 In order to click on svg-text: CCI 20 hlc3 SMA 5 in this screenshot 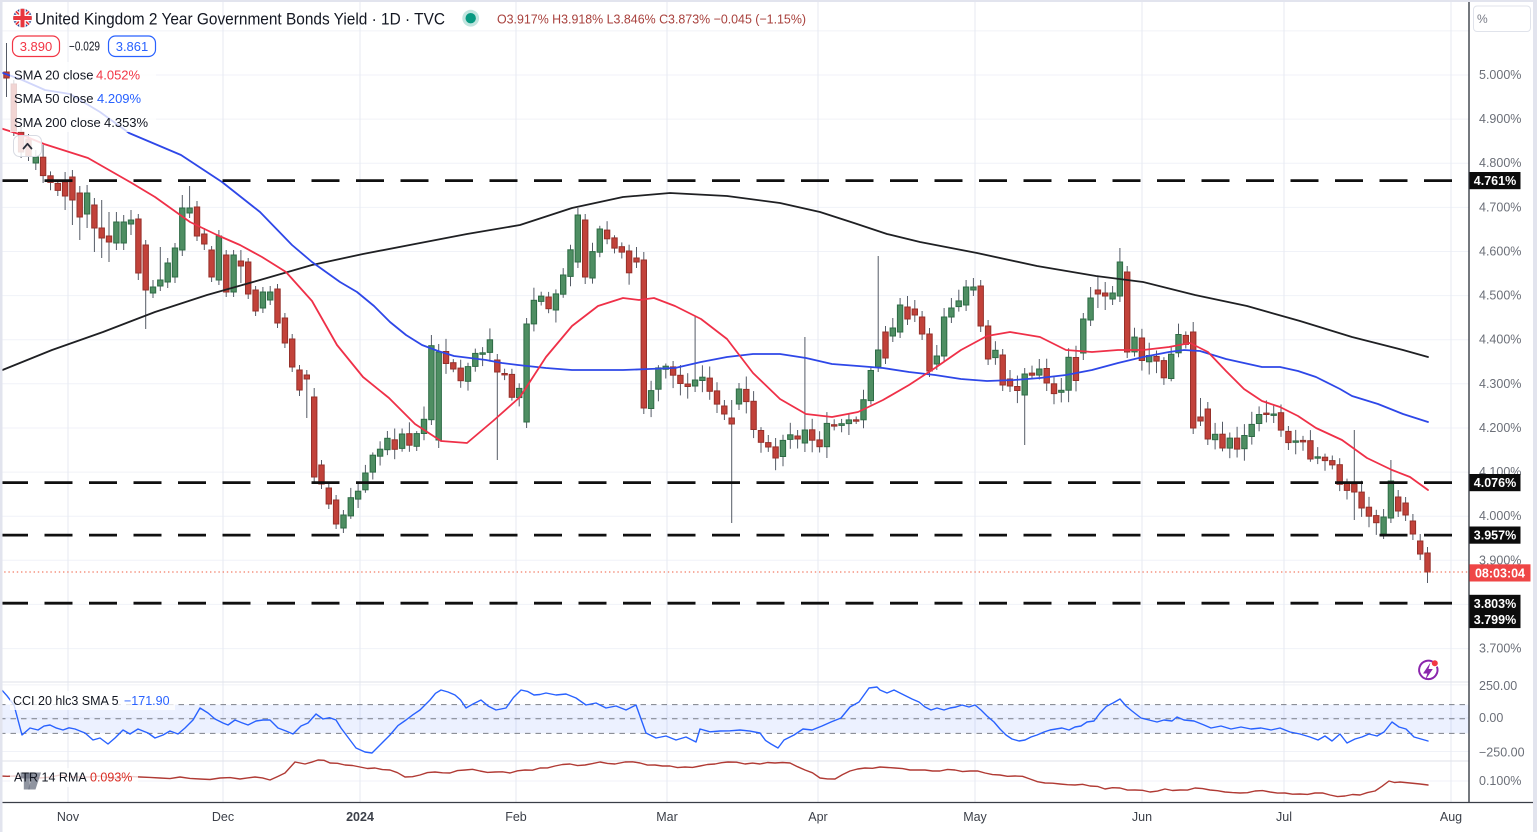, I will do `click(66, 701)`.